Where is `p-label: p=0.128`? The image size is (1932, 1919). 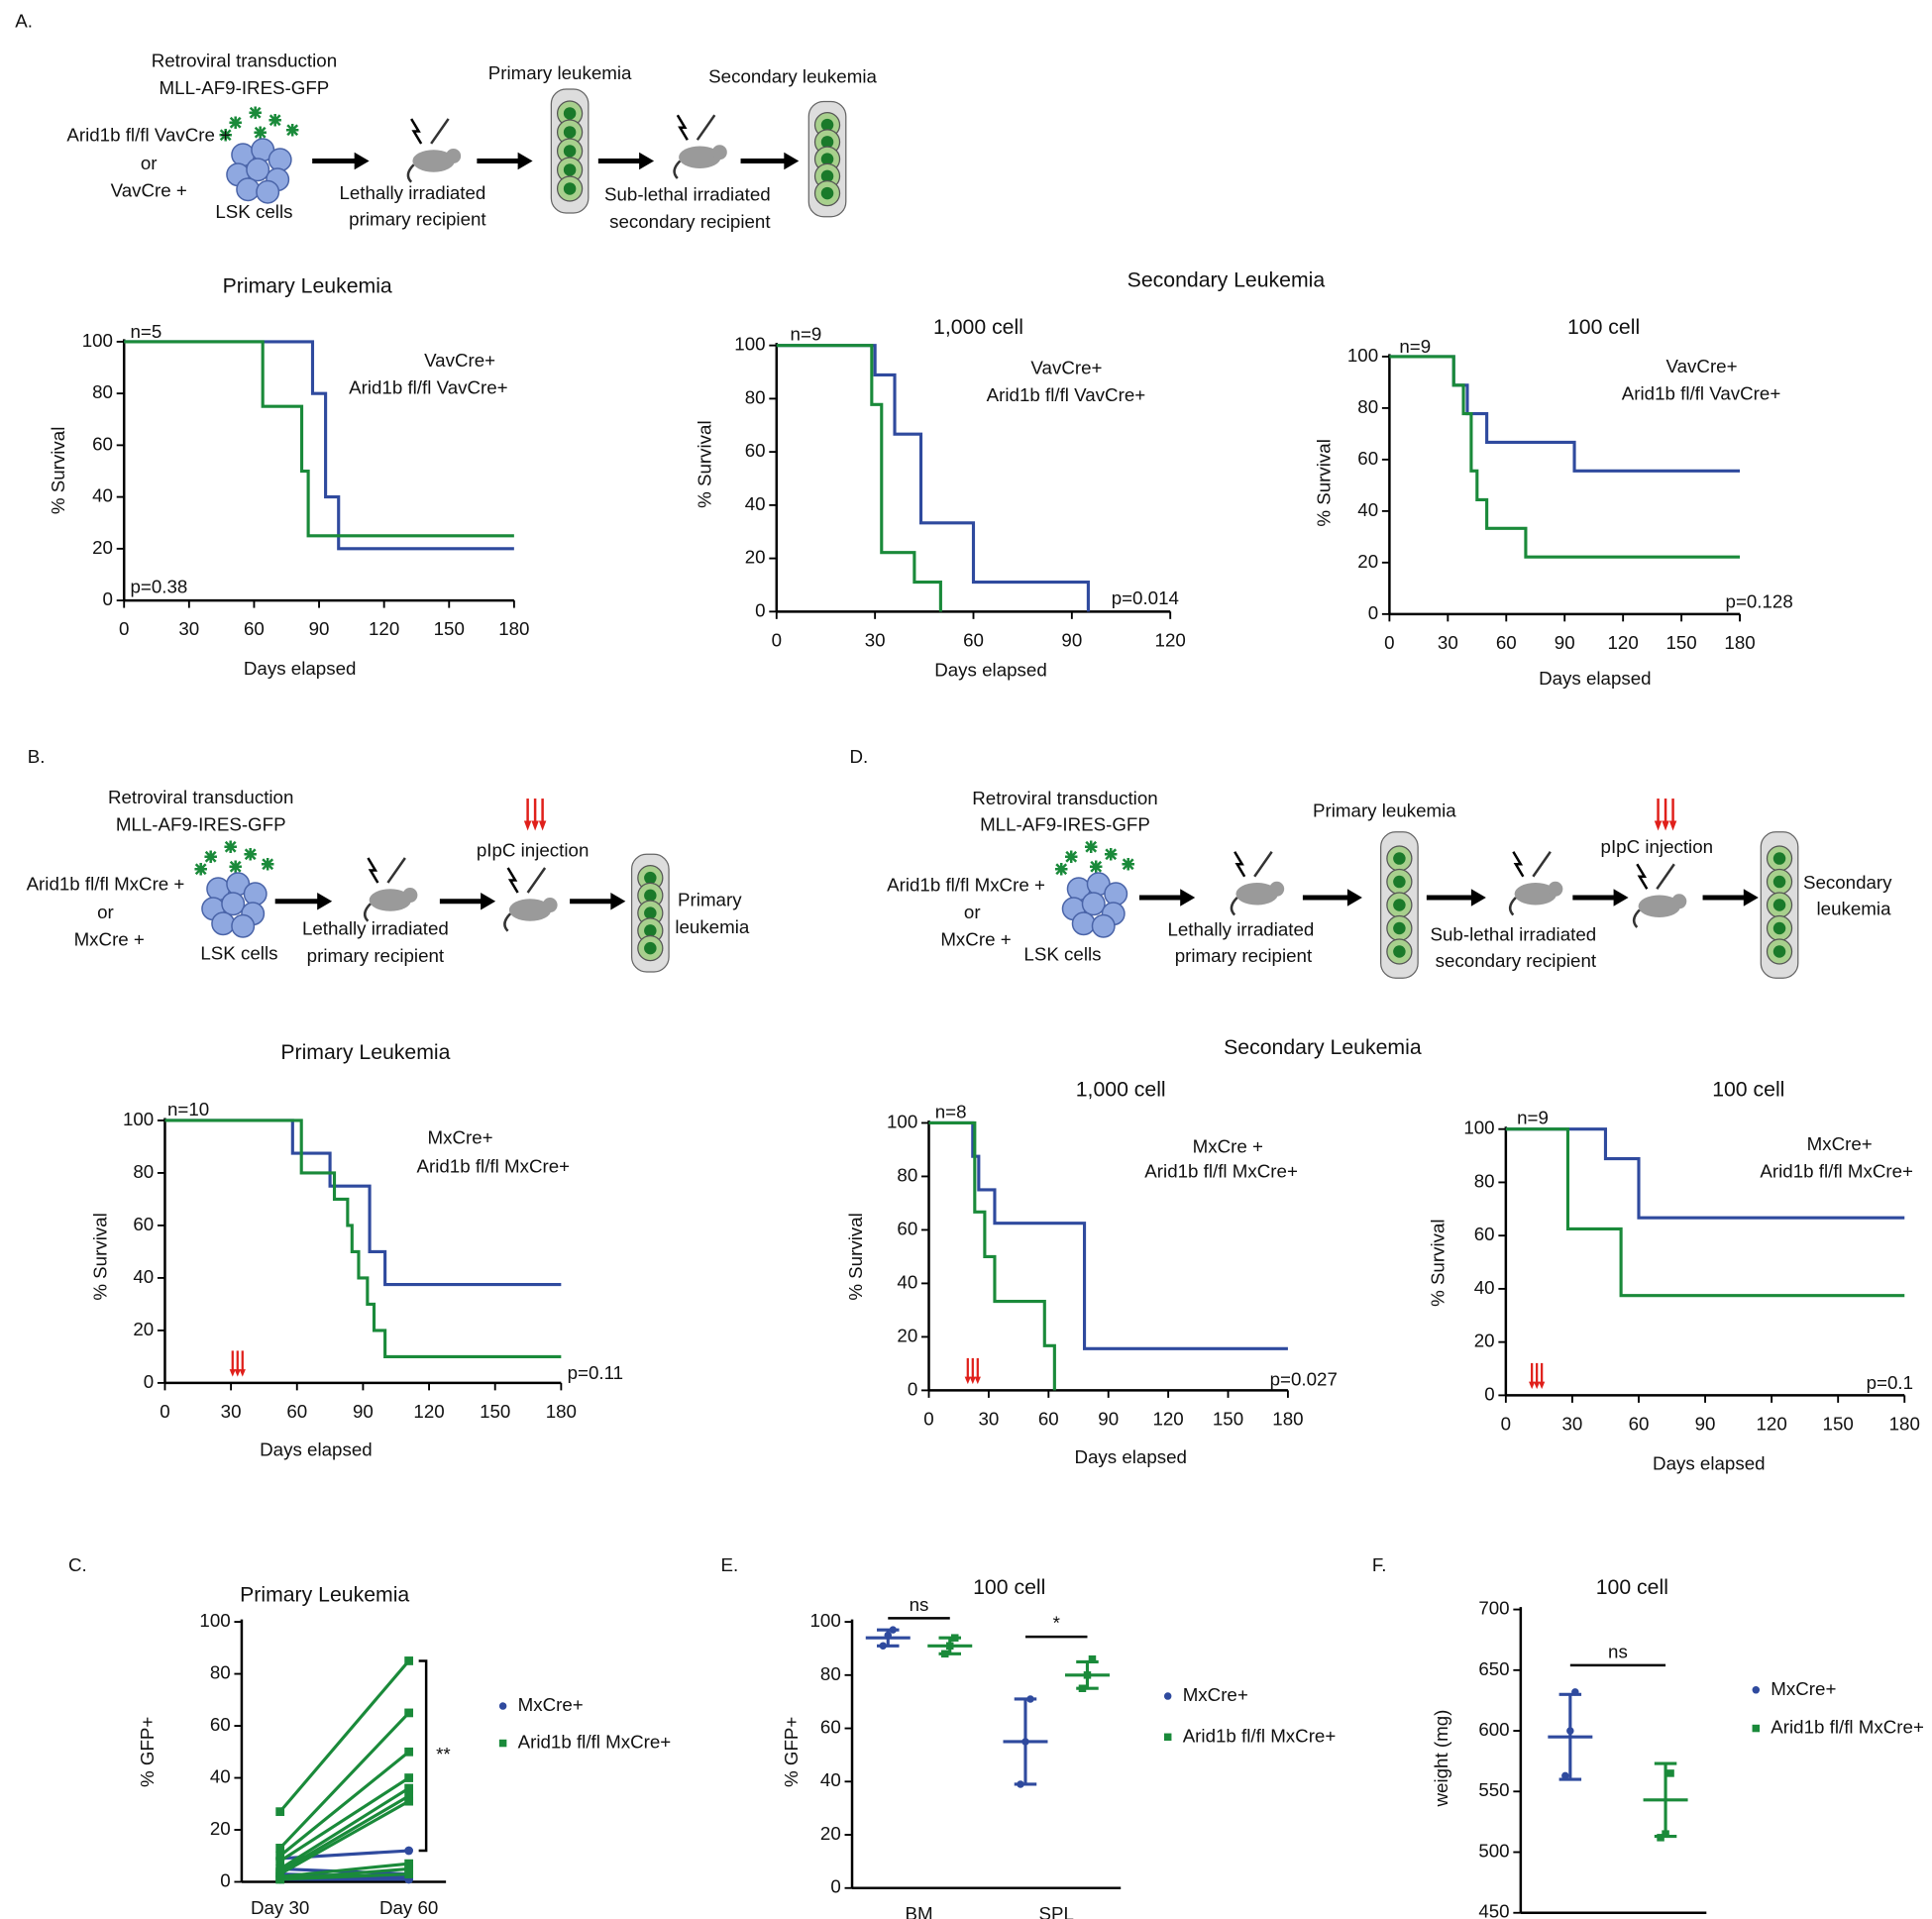 p-label: p=0.128 is located at coordinates (1760, 601).